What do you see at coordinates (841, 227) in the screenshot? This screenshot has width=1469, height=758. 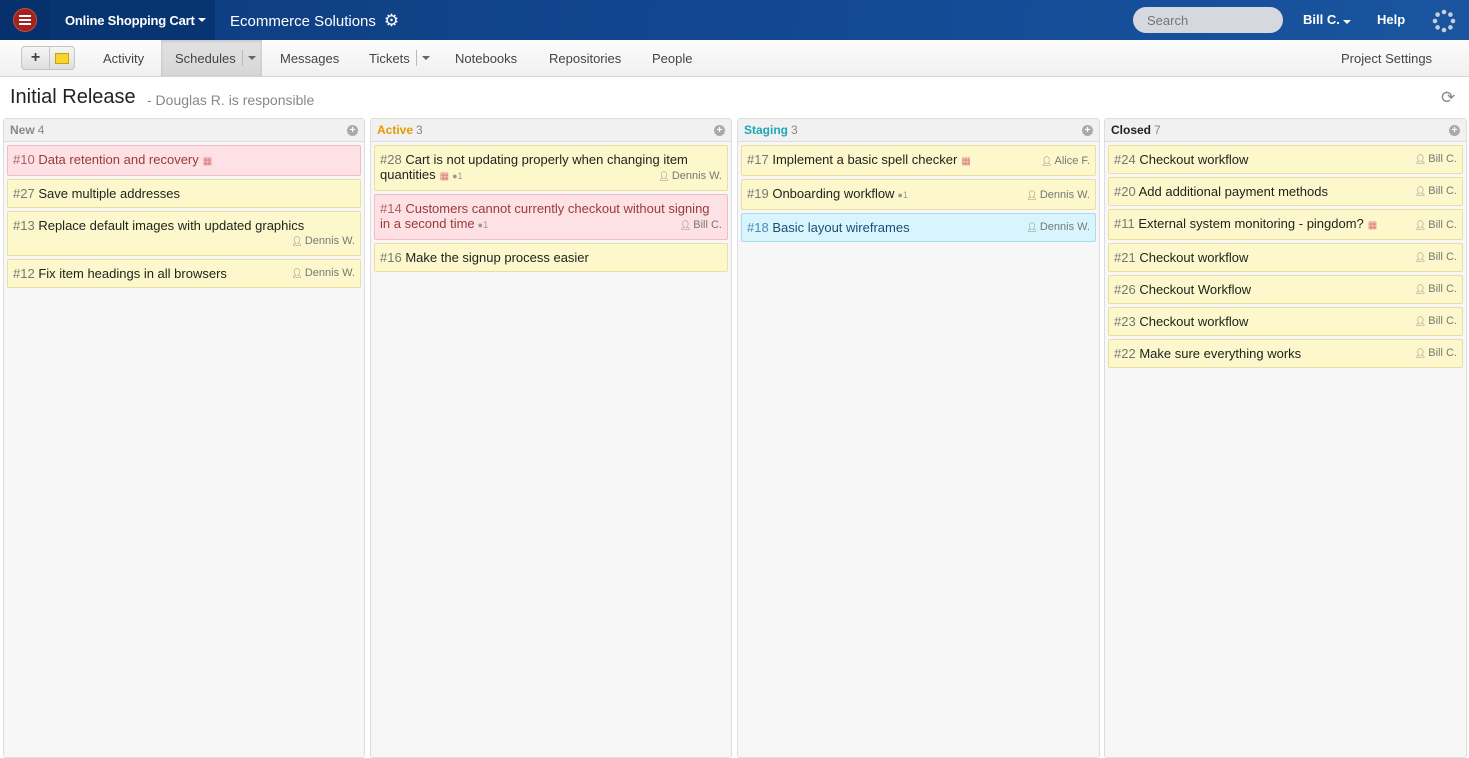 I see `ticket-title: Basic layout wireframes` at bounding box center [841, 227].